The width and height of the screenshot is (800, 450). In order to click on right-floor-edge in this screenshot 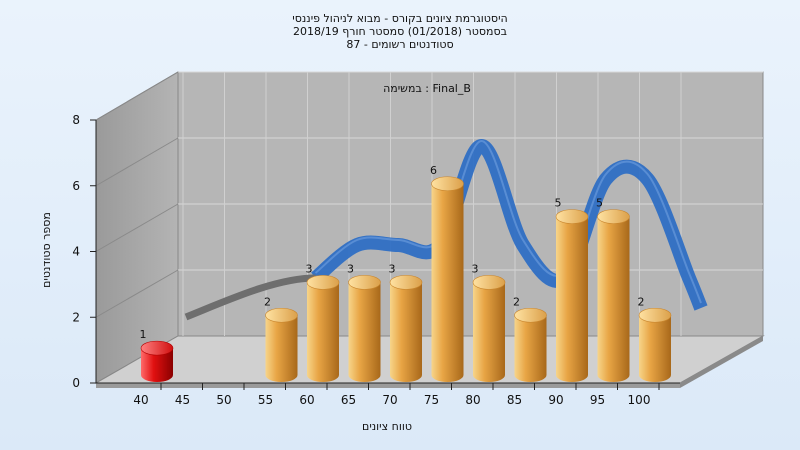, I will do `click(721, 362)`.